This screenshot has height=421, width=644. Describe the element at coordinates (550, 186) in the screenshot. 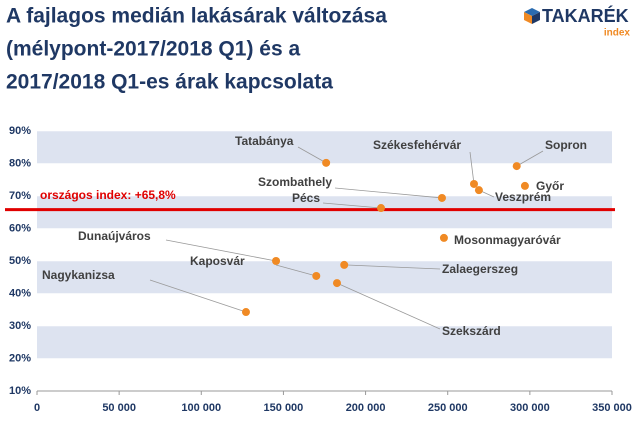

I see `point-label: Győr` at that location.